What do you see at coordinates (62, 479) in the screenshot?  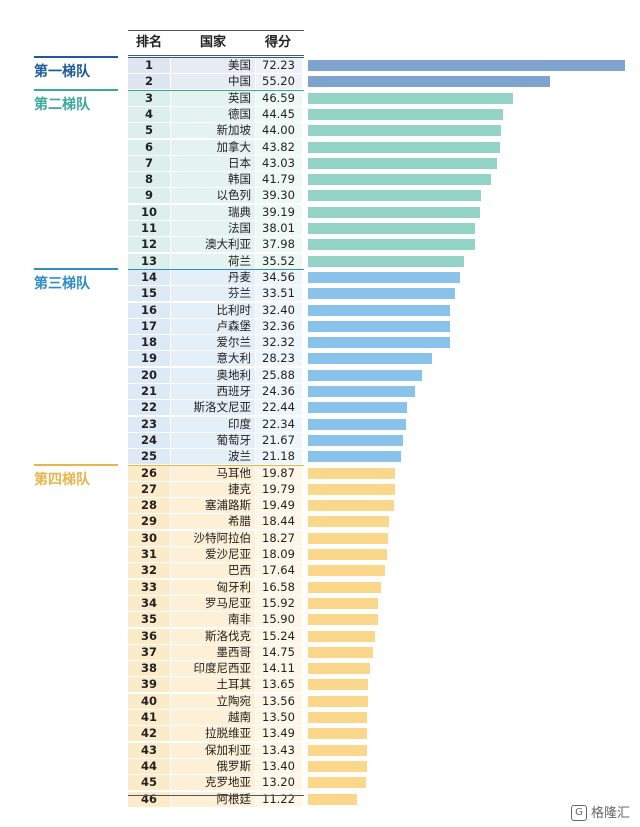 I see `tier-label: 第四梯队` at bounding box center [62, 479].